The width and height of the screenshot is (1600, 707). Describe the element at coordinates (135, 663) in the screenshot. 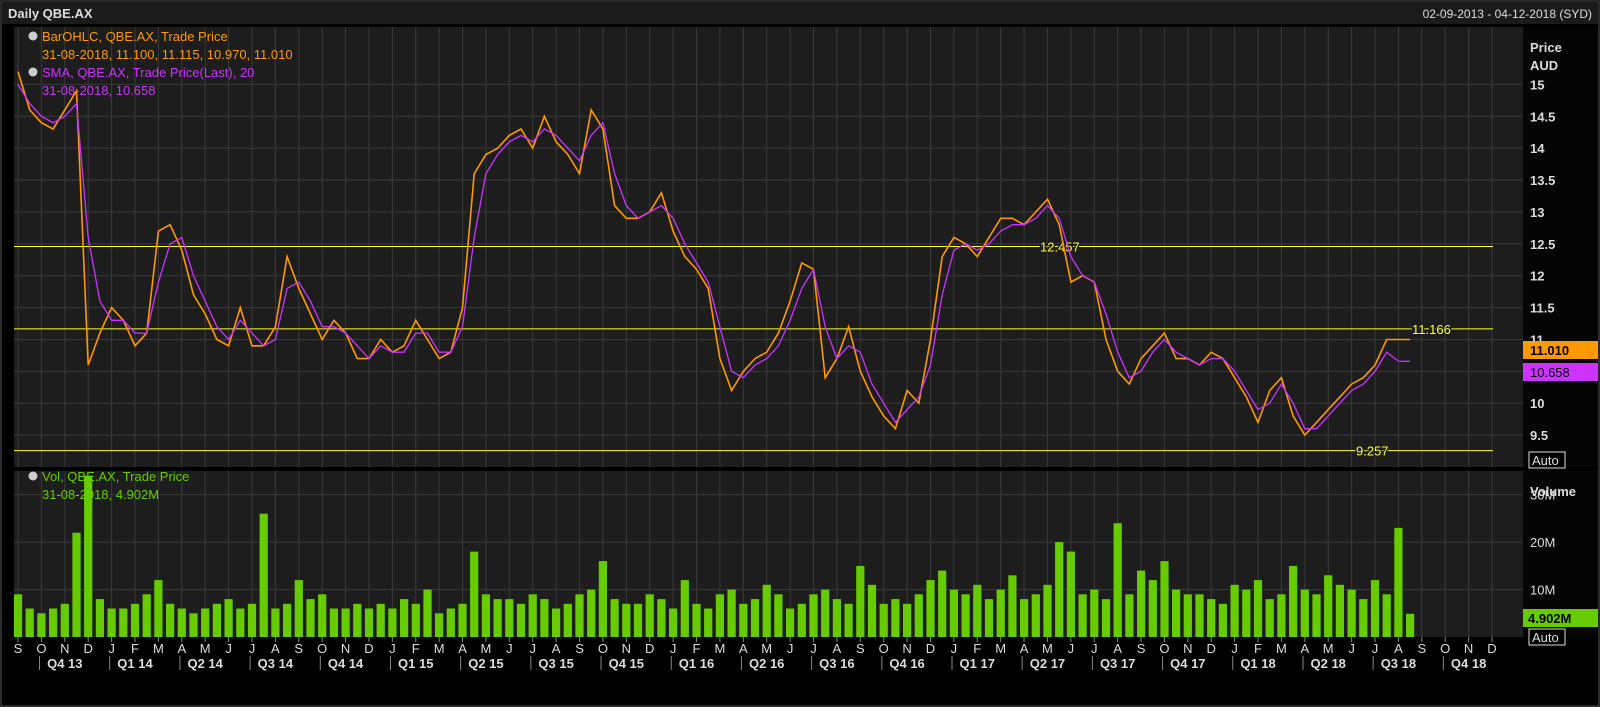

I see `quarter-tick-label: Q1 14` at that location.